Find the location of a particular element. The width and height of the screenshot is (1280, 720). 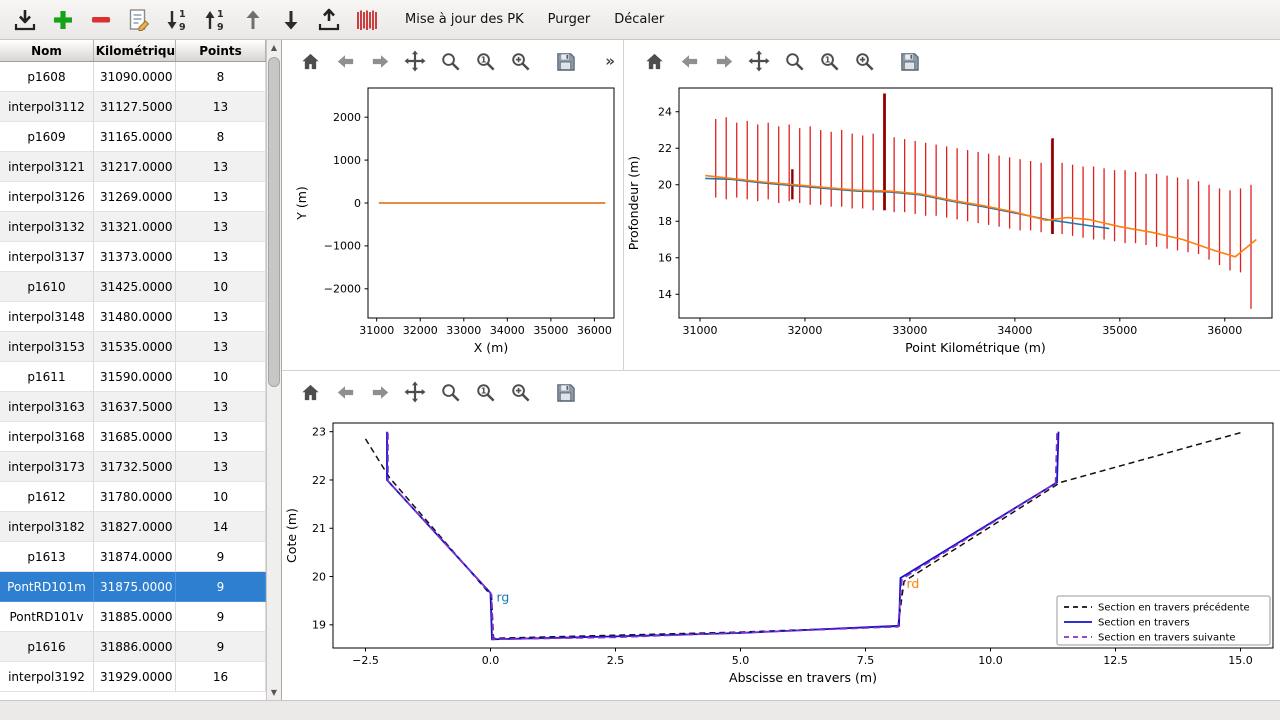

svg-text: 24 is located at coordinates (665, 112).